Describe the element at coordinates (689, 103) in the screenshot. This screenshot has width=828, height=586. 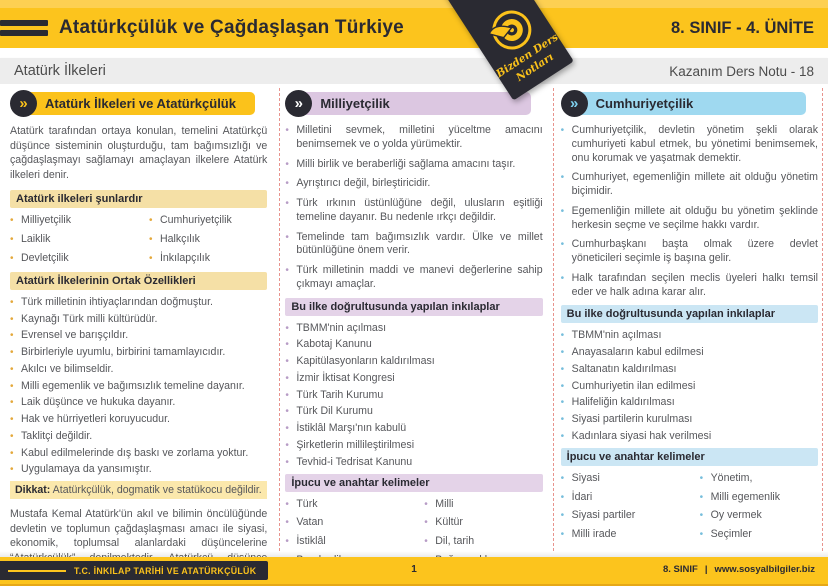
I see `section-title: Cumhuriyetçilik` at that location.